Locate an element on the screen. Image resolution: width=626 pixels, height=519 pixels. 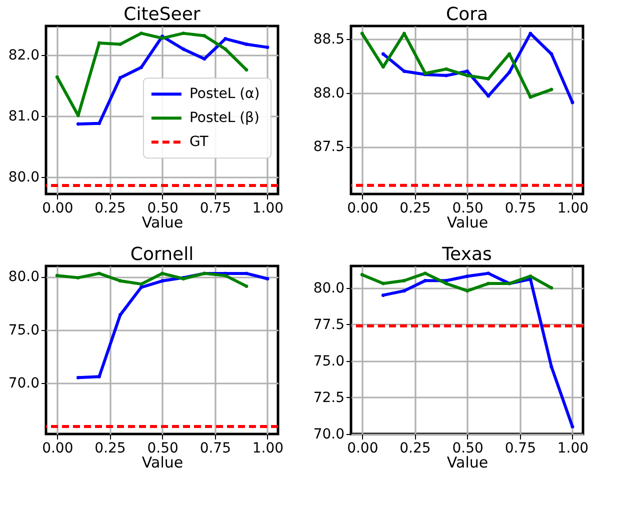
chart-title: Cornell is located at coordinates (162, 254).